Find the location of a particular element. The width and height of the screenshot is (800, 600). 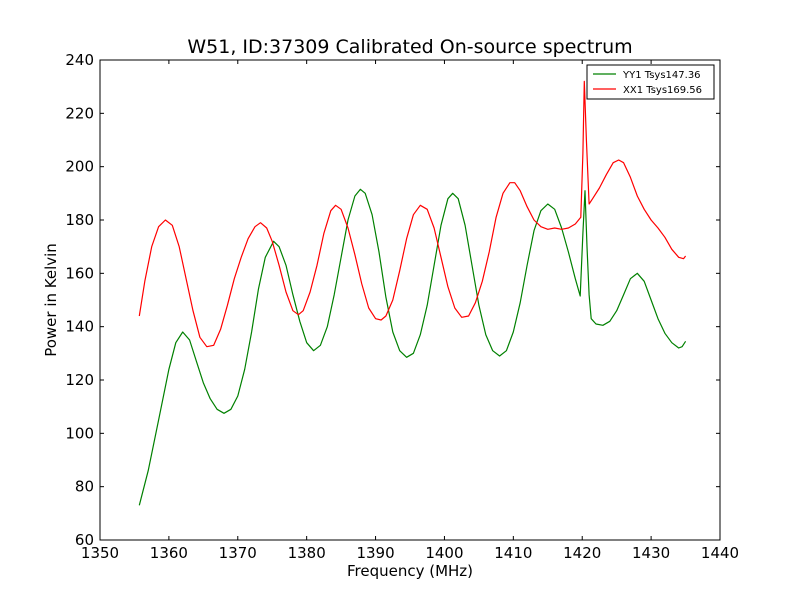

y-tick-label: 200 is located at coordinates (79, 167).